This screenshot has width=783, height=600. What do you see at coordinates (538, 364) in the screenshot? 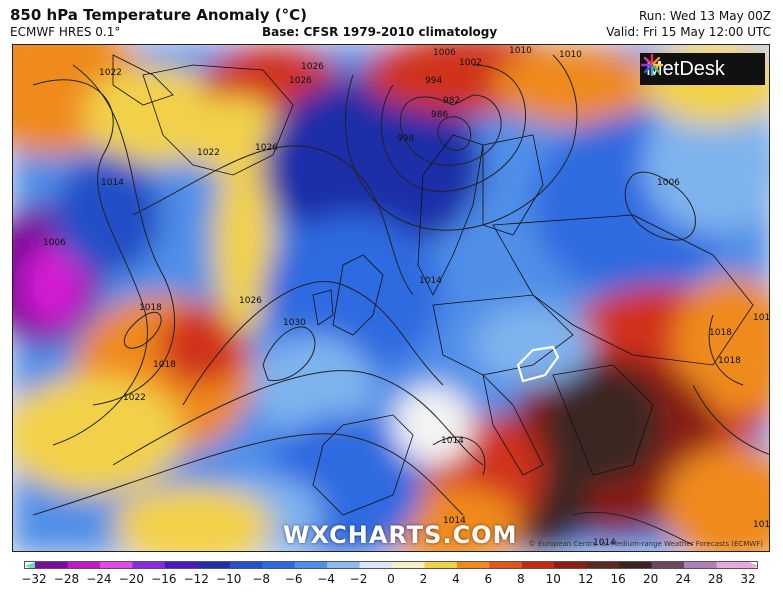
I see `highlighted-region-outline` at bounding box center [538, 364].